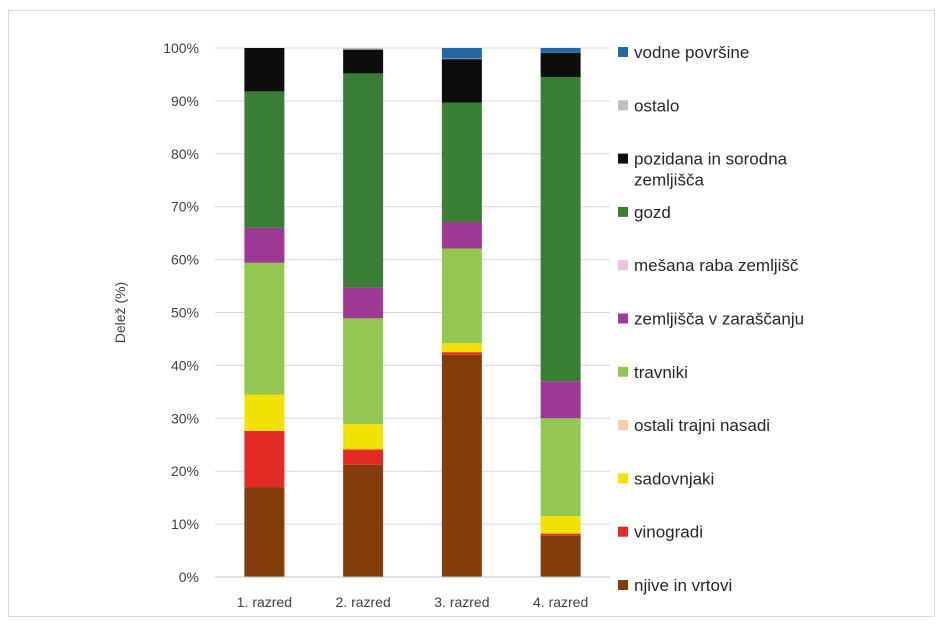 Image resolution: width=943 pixels, height=625 pixels. I want to click on y-axis-title: Delež (%), so click(120, 312).